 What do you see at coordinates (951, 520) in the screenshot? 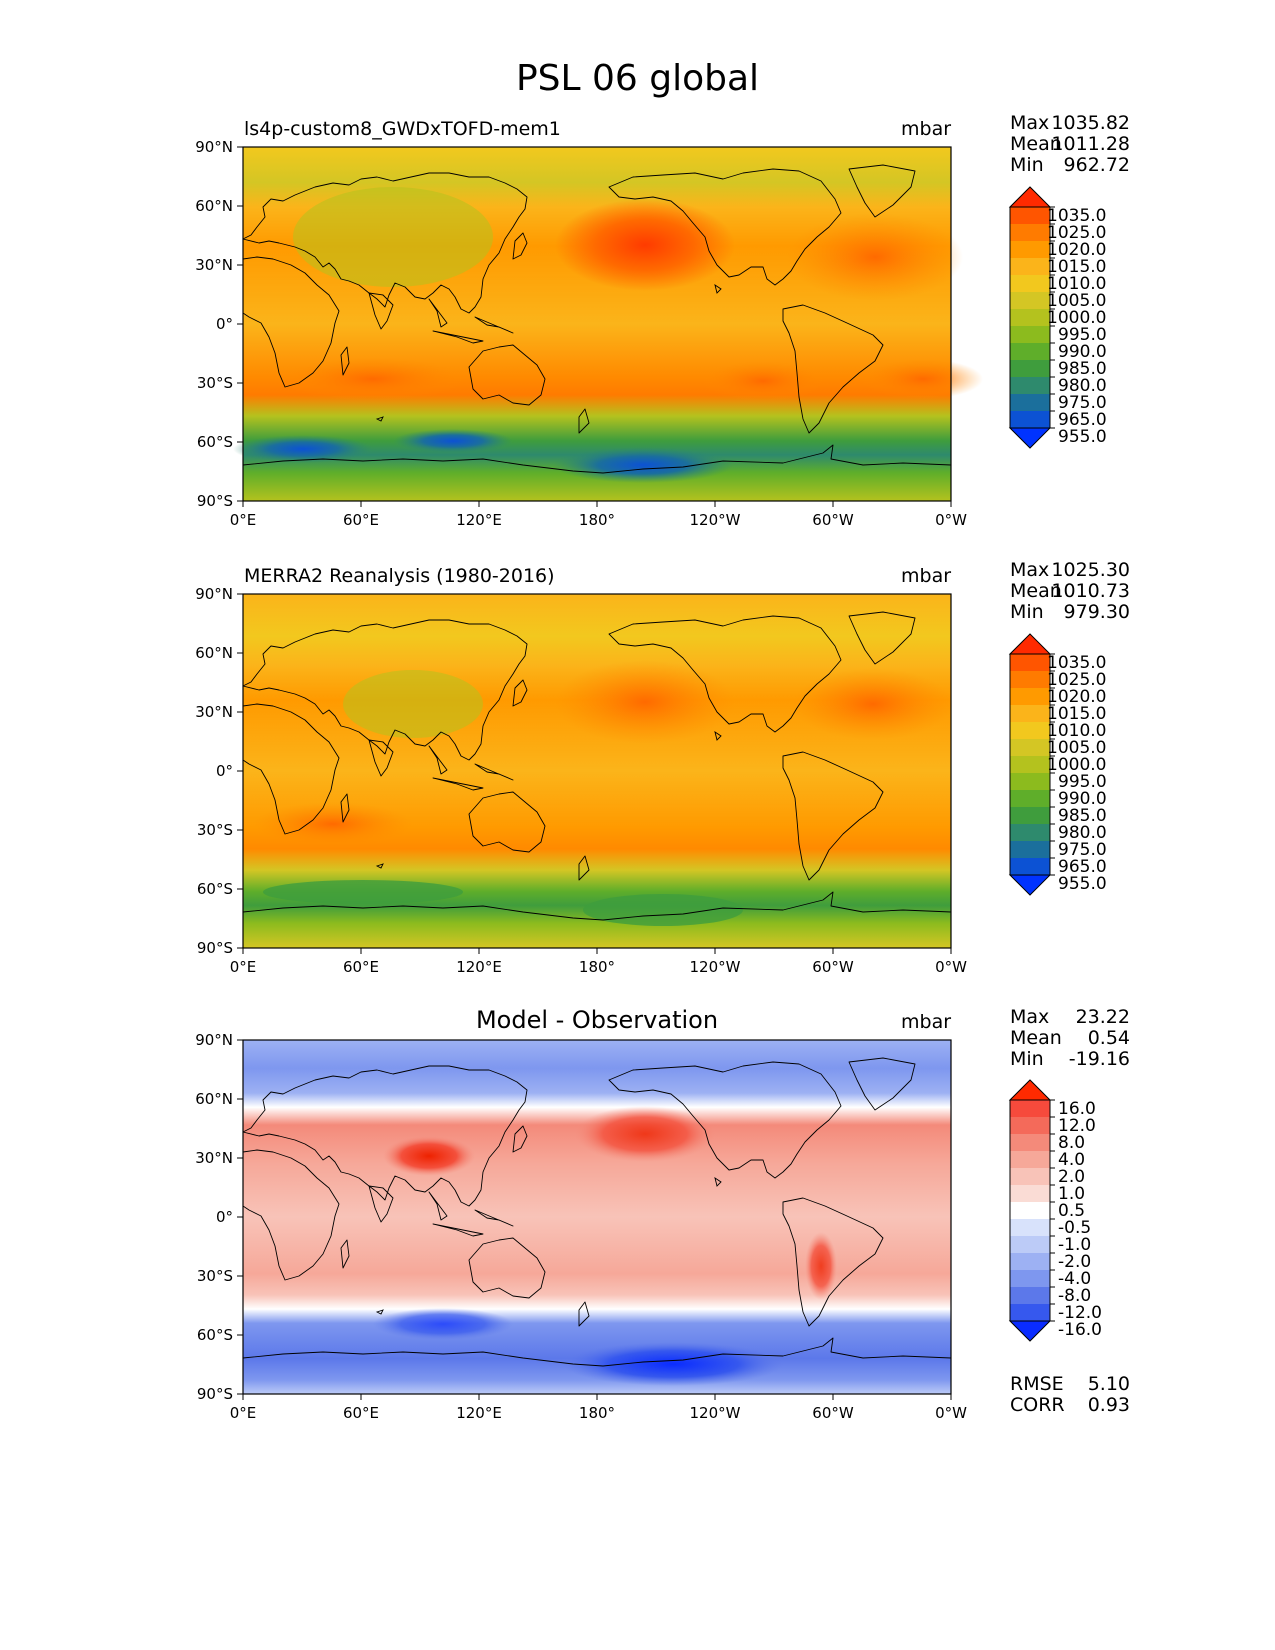
I see `lon-tick-label: 0°W` at bounding box center [951, 520].